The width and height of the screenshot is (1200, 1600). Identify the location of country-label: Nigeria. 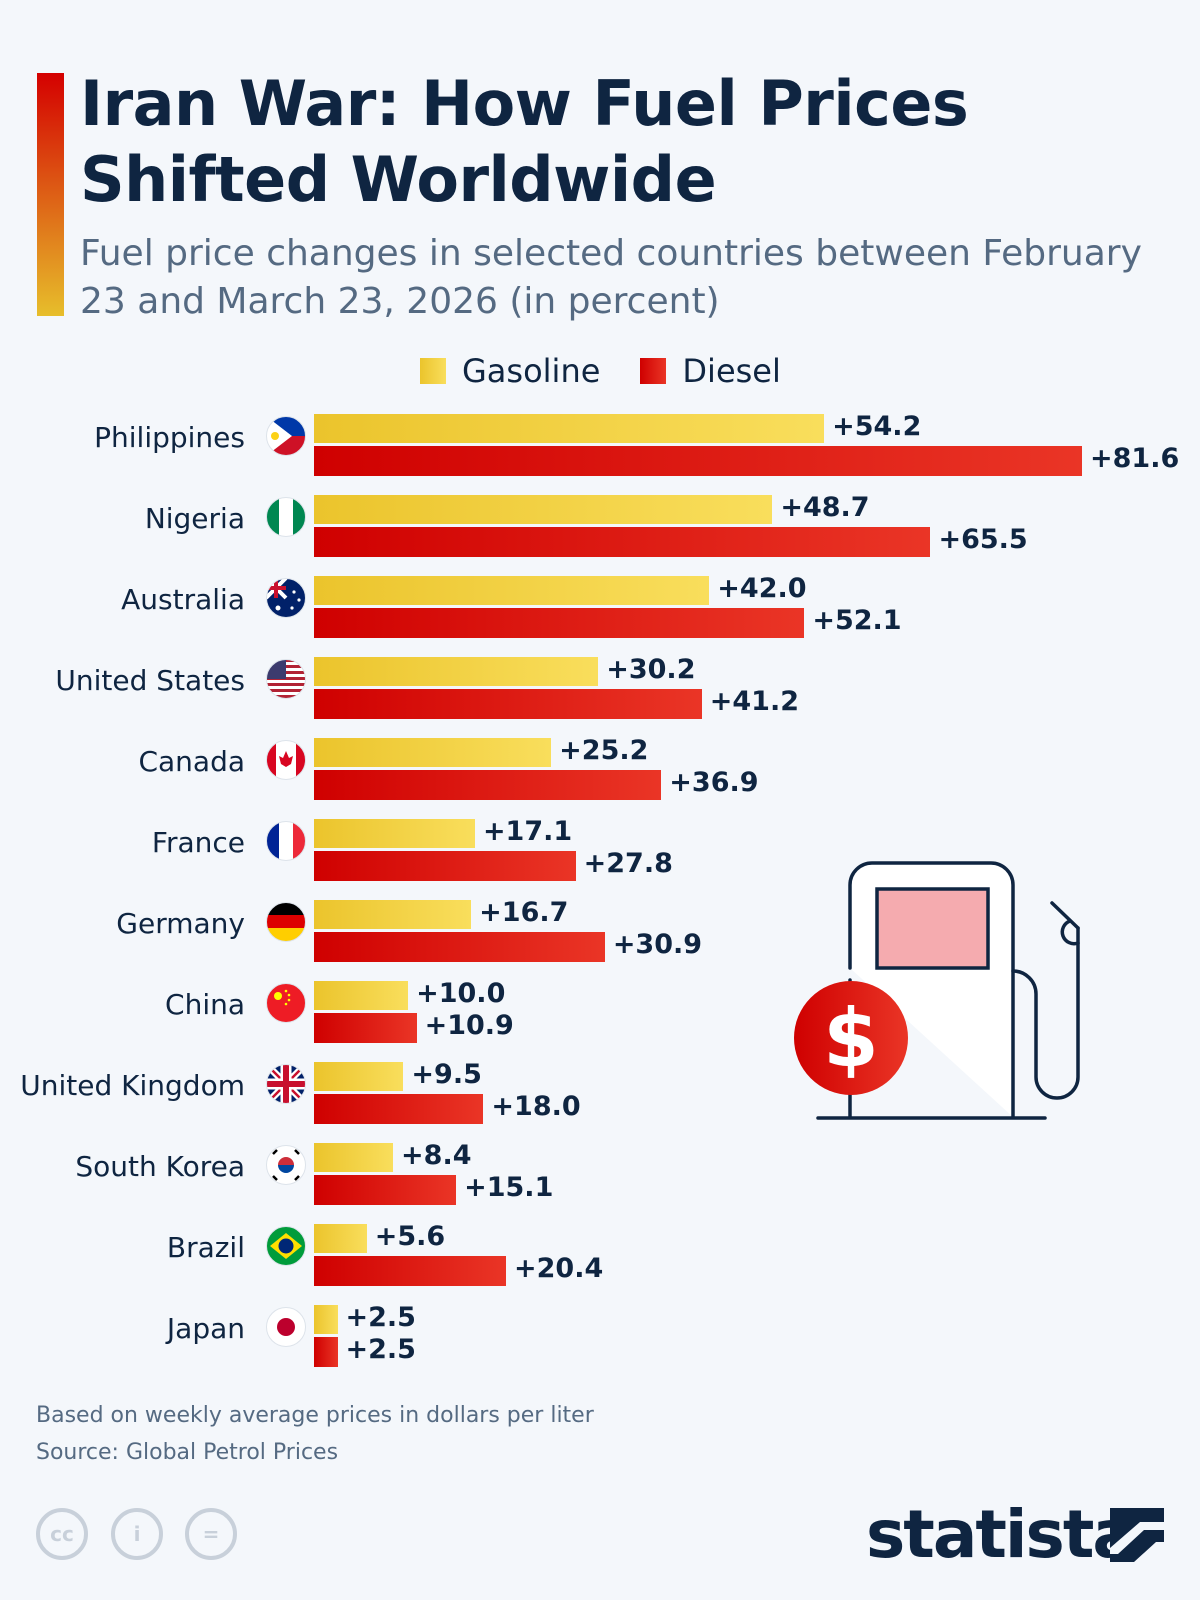
(194, 518).